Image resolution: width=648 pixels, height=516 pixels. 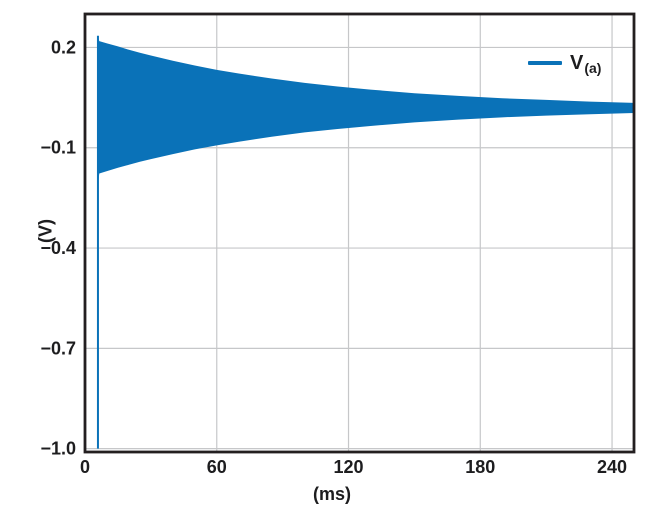 I want to click on legend-label-sub: (a), so click(x=593, y=68).